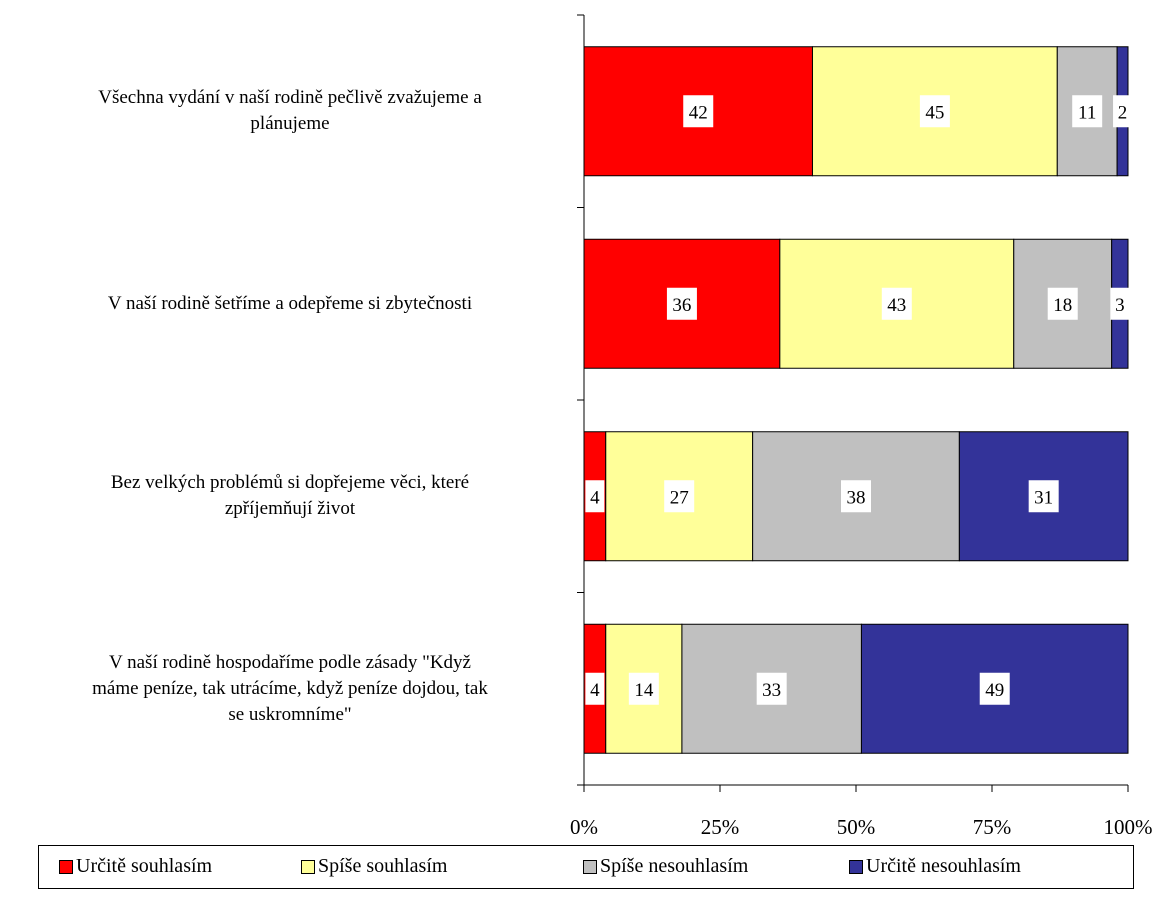  I want to click on data-label: 14, so click(644, 690).